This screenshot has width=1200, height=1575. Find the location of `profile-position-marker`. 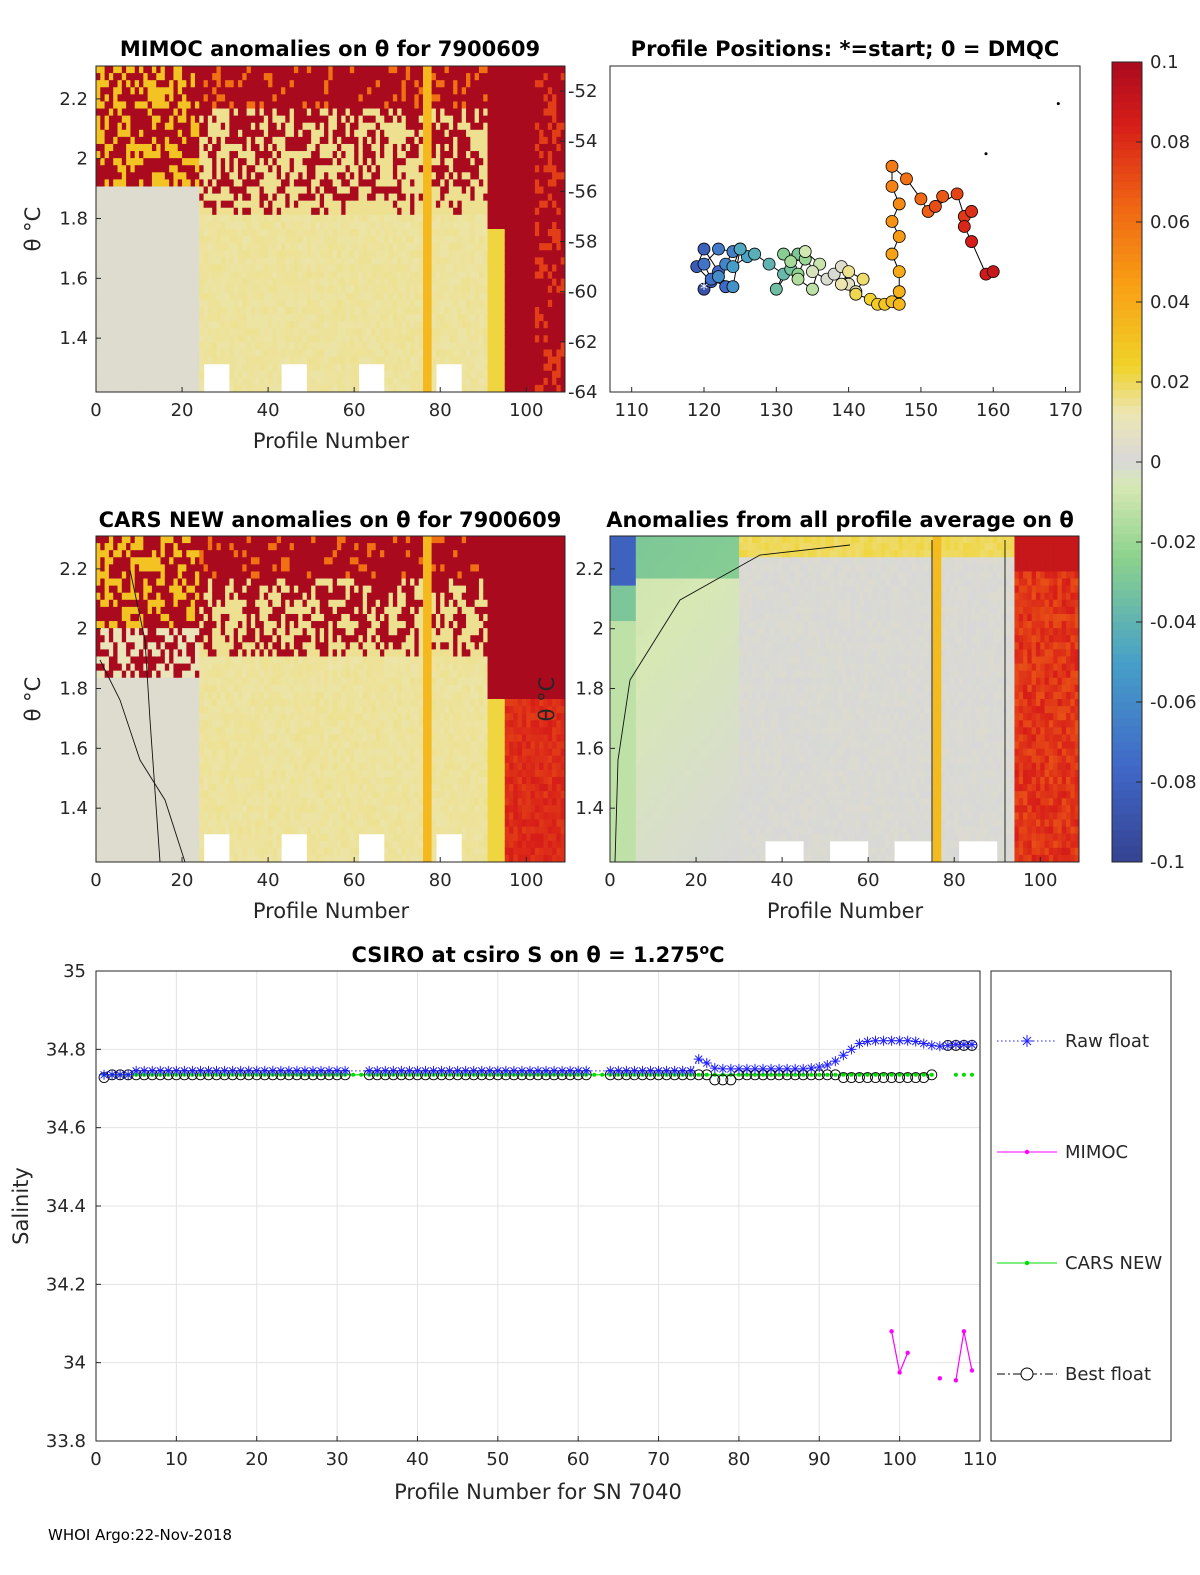

profile-position-marker is located at coordinates (791, 262).